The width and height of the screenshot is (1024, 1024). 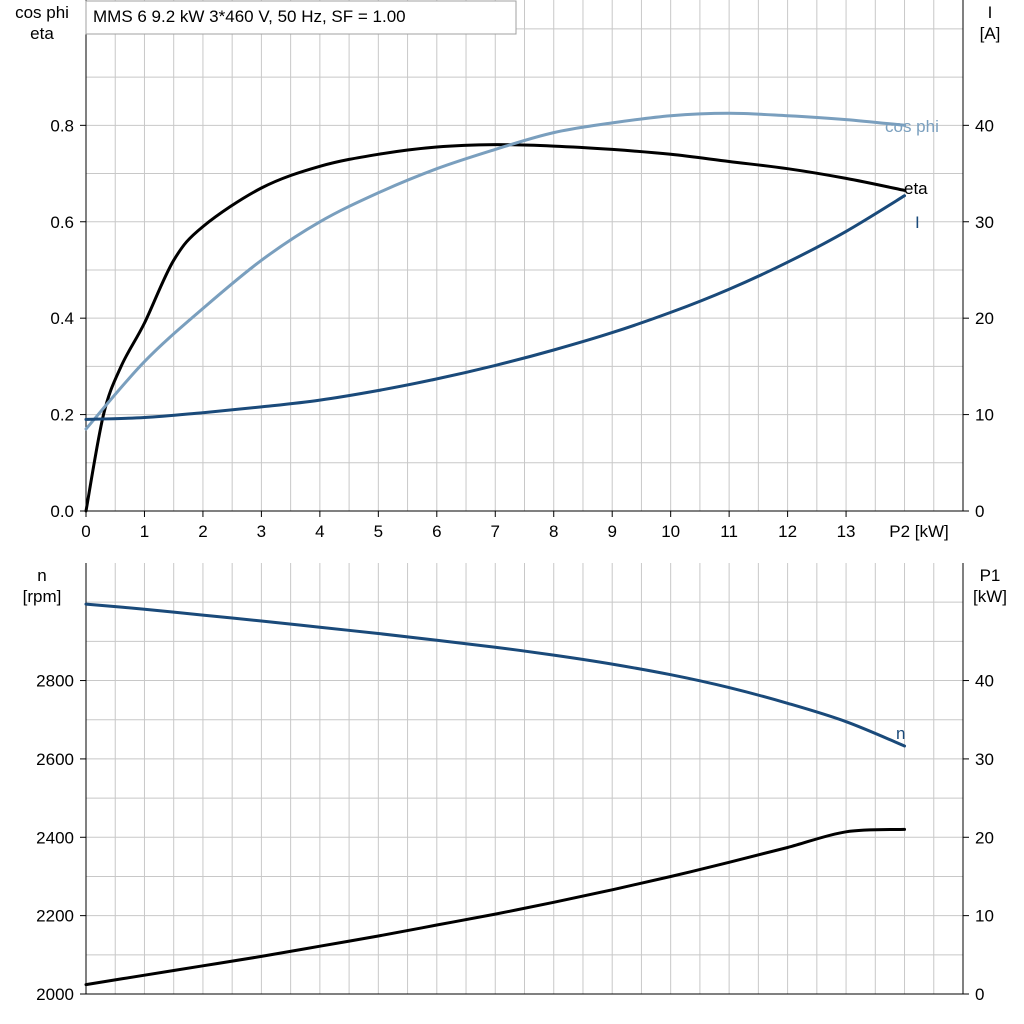 I want to click on x-axis-title: P2 [kW], so click(x=919, y=531).